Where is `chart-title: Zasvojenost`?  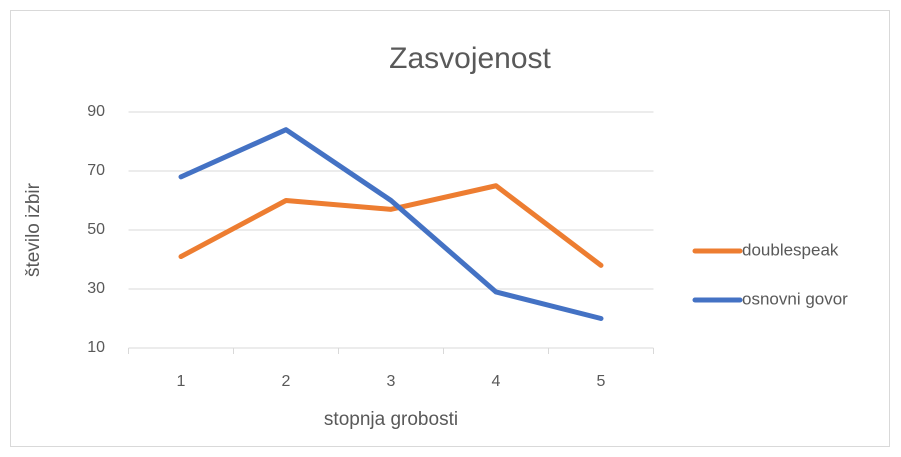
chart-title: Zasvojenost is located at coordinates (470, 58).